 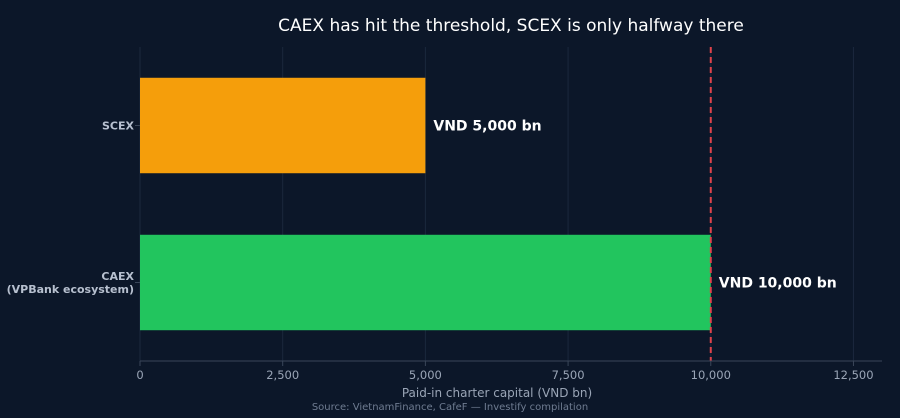 What do you see at coordinates (139, 375) in the screenshot?
I see `x-tick-label-0: 0` at bounding box center [139, 375].